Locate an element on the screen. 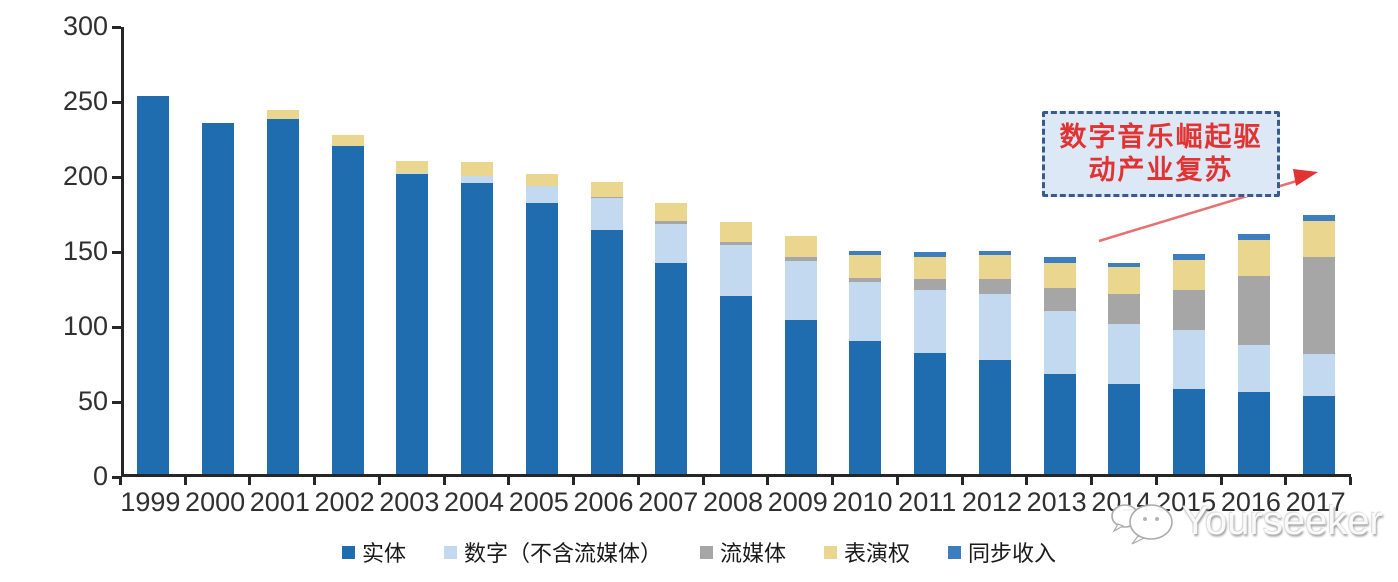 This screenshot has width=1398, height=582. legend-item: 同步收入 is located at coordinates (1002, 552).